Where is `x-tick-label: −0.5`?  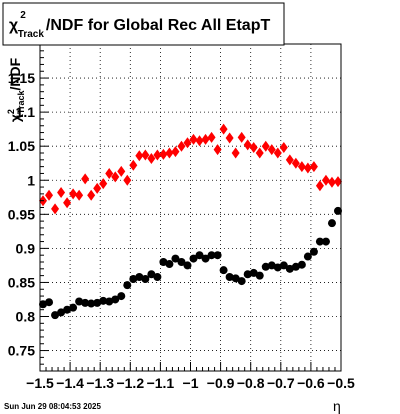
x-tick-label: −0.5 is located at coordinates (341, 383).